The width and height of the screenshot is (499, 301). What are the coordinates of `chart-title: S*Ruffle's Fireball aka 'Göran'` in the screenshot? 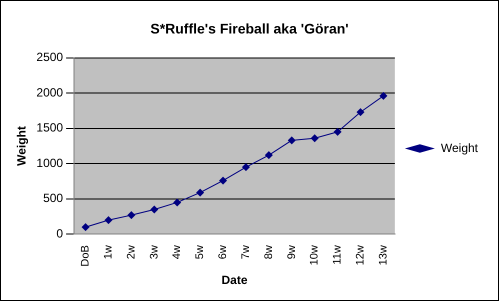 It's located at (249, 28).